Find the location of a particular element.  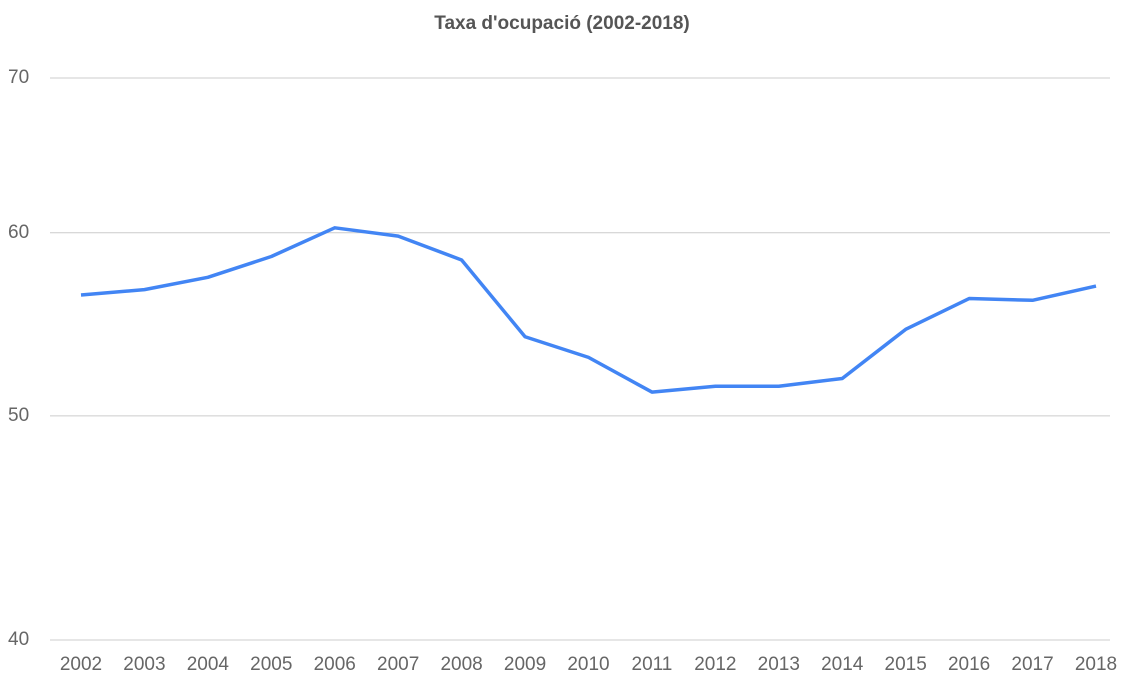

x-tick-label: 2012 is located at coordinates (715, 664).